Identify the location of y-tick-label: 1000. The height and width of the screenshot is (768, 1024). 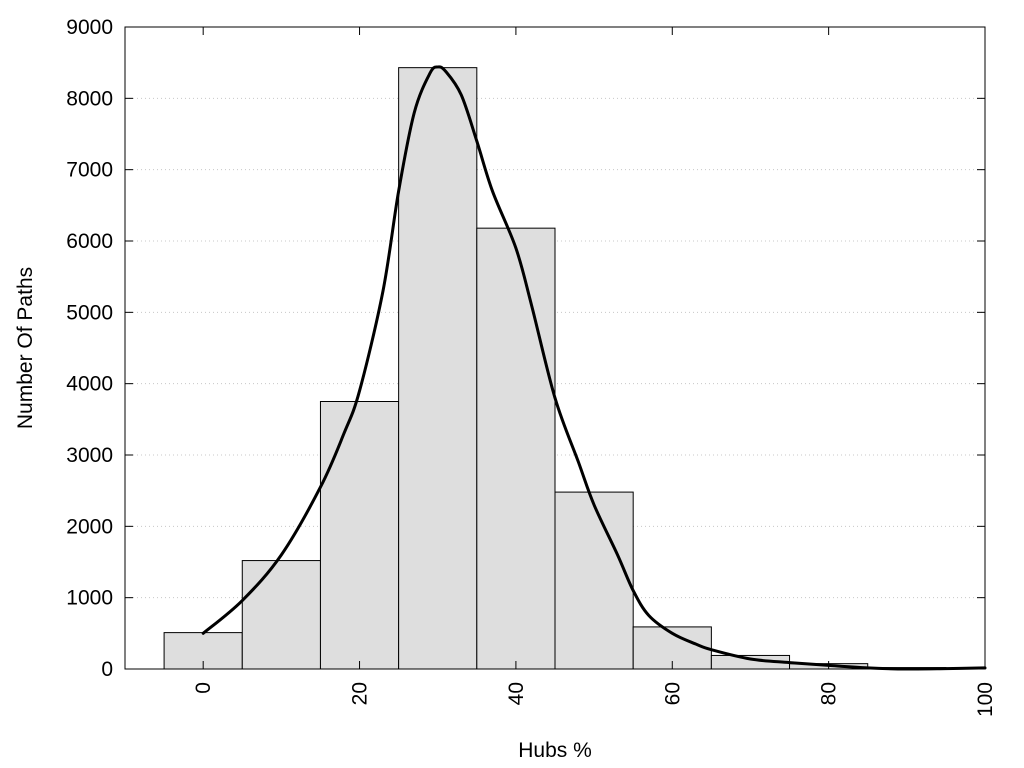
(89, 598).